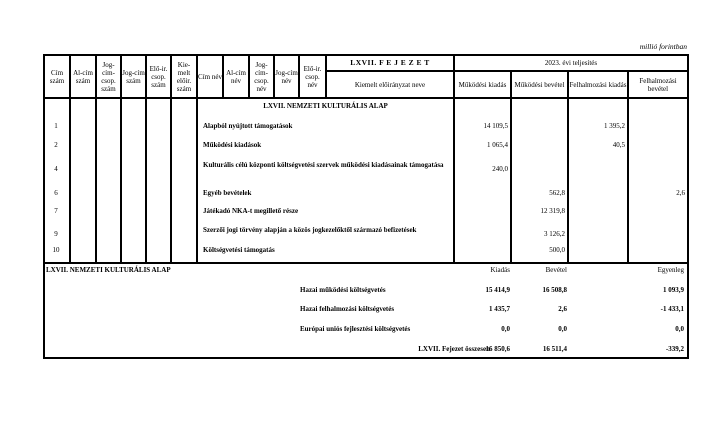 This screenshot has width=718, height=429. Describe the element at coordinates (56, 234) in the screenshot. I see `cim-number: 9` at that location.